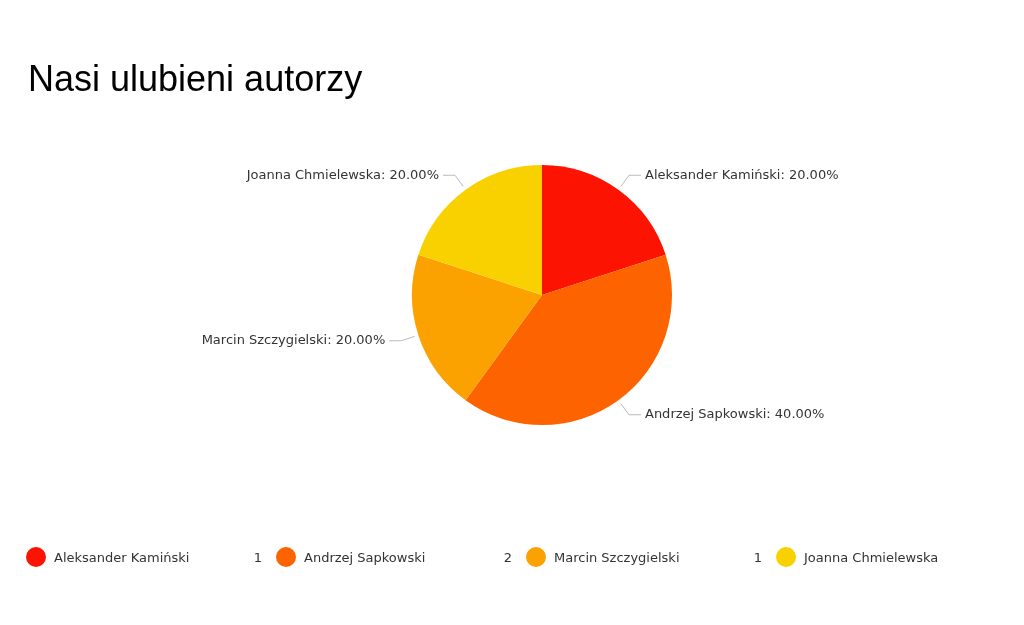 Image resolution: width=1024 pixels, height=625 pixels. I want to click on data-label: Joanna Chmielewska: 20.00%, so click(342, 174).